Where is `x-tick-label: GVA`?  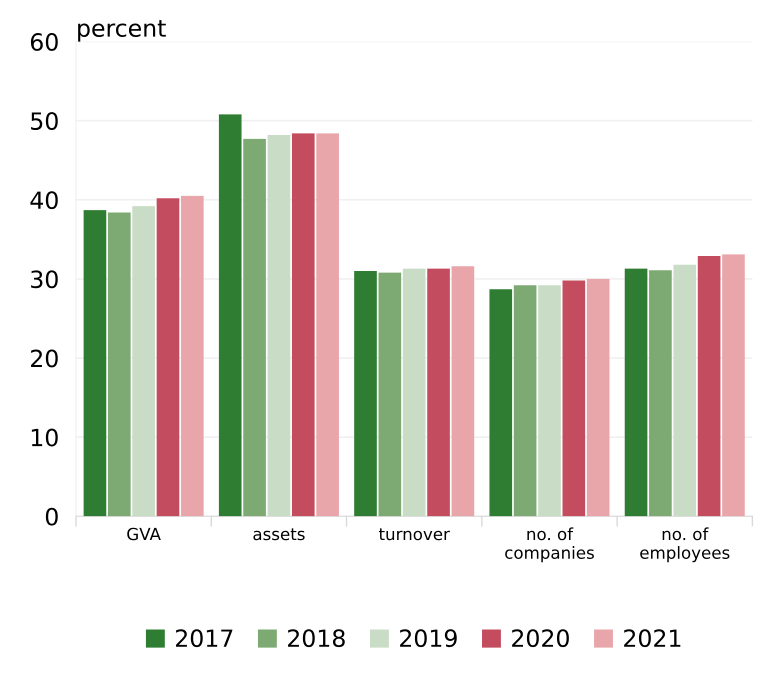 x-tick-label: GVA is located at coordinates (144, 534).